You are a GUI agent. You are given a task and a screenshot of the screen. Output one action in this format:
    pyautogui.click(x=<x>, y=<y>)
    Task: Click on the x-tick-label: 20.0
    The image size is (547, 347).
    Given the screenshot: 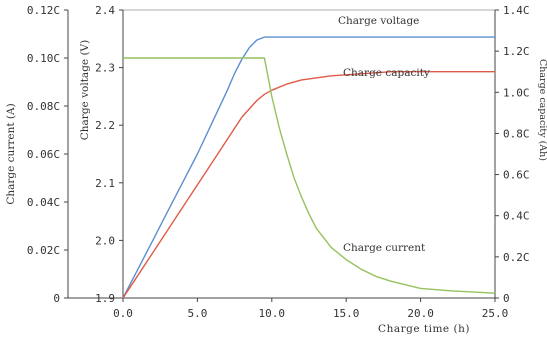 What is the action you would take?
    pyautogui.click(x=420, y=313)
    